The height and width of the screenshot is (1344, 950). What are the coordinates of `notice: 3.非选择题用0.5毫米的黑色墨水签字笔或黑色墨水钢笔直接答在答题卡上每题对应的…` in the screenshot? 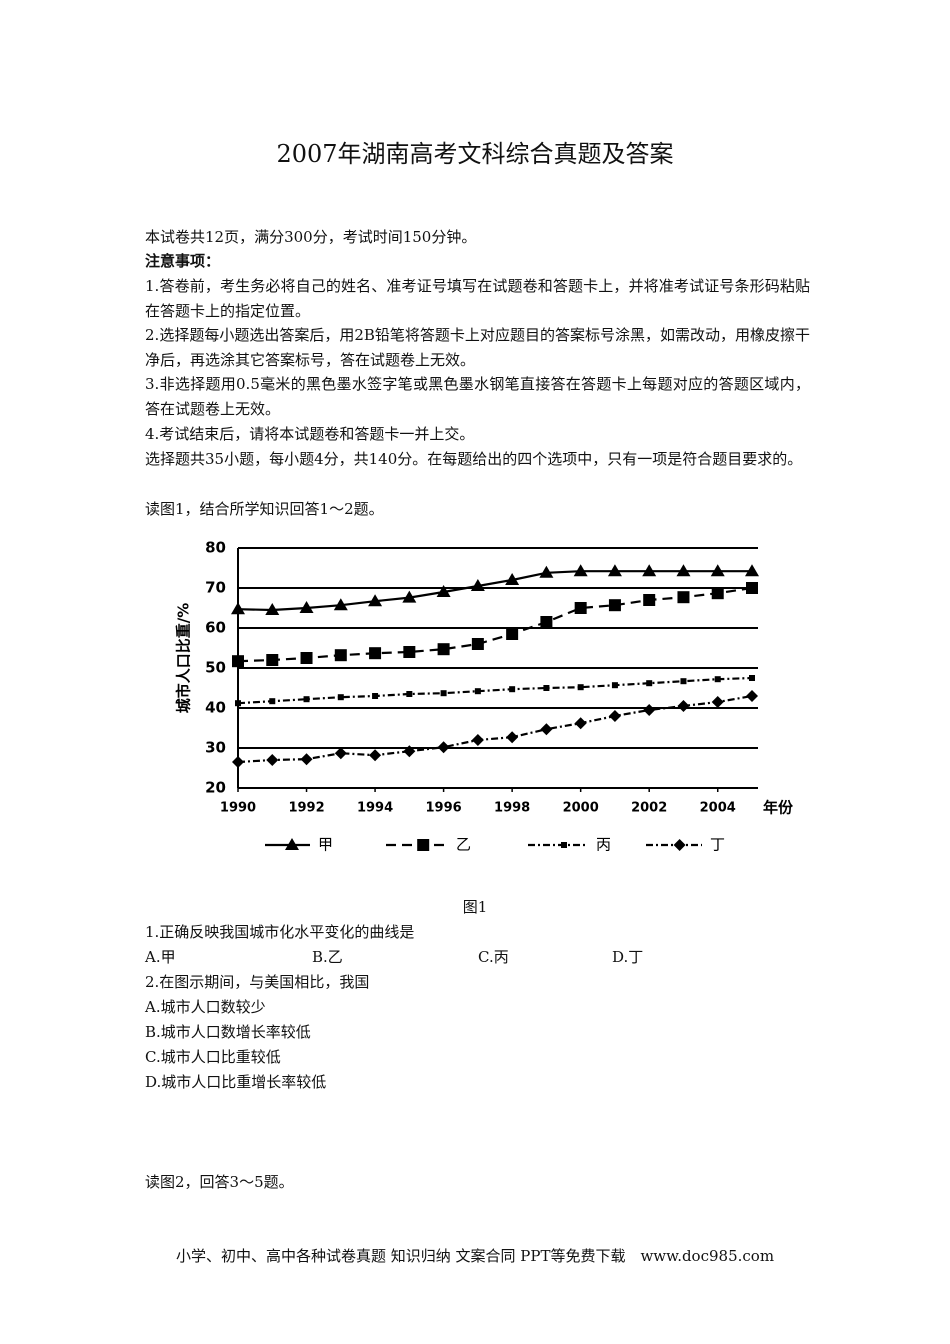 It's located at (477, 396).